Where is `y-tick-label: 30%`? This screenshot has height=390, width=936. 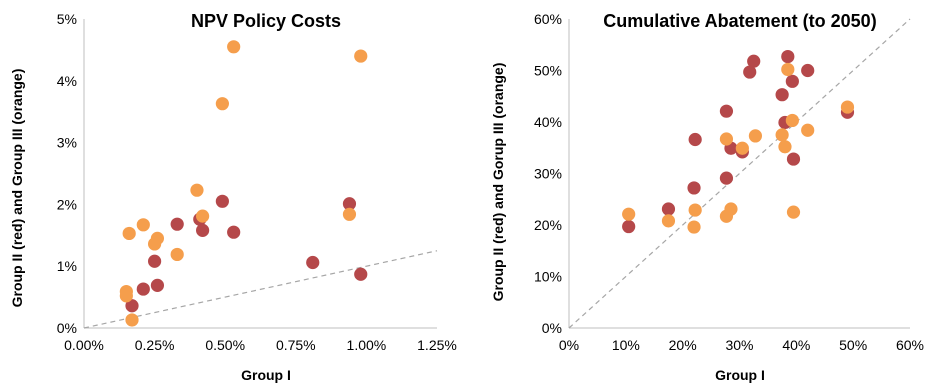 y-tick-label: 30% is located at coordinates (548, 174).